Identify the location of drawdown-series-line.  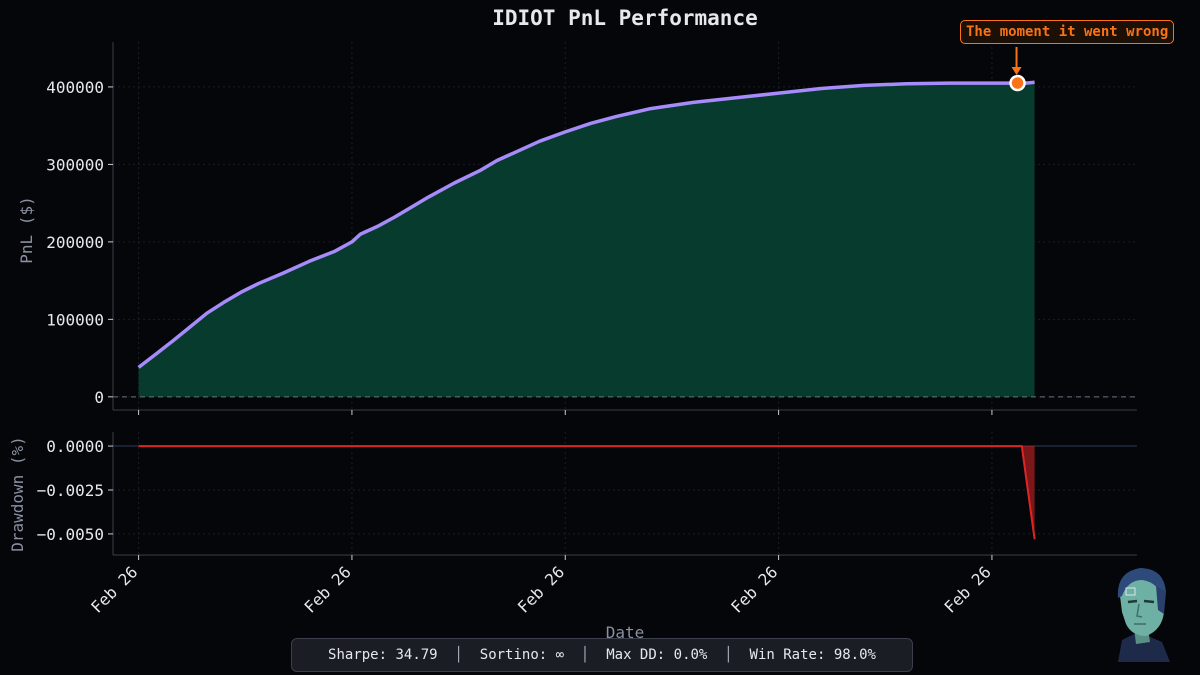
(587, 492).